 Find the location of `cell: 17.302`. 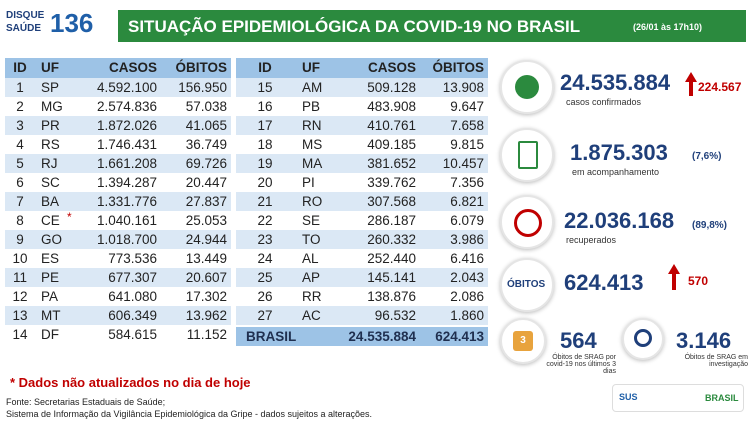

cell: 17.302 is located at coordinates (206, 296).